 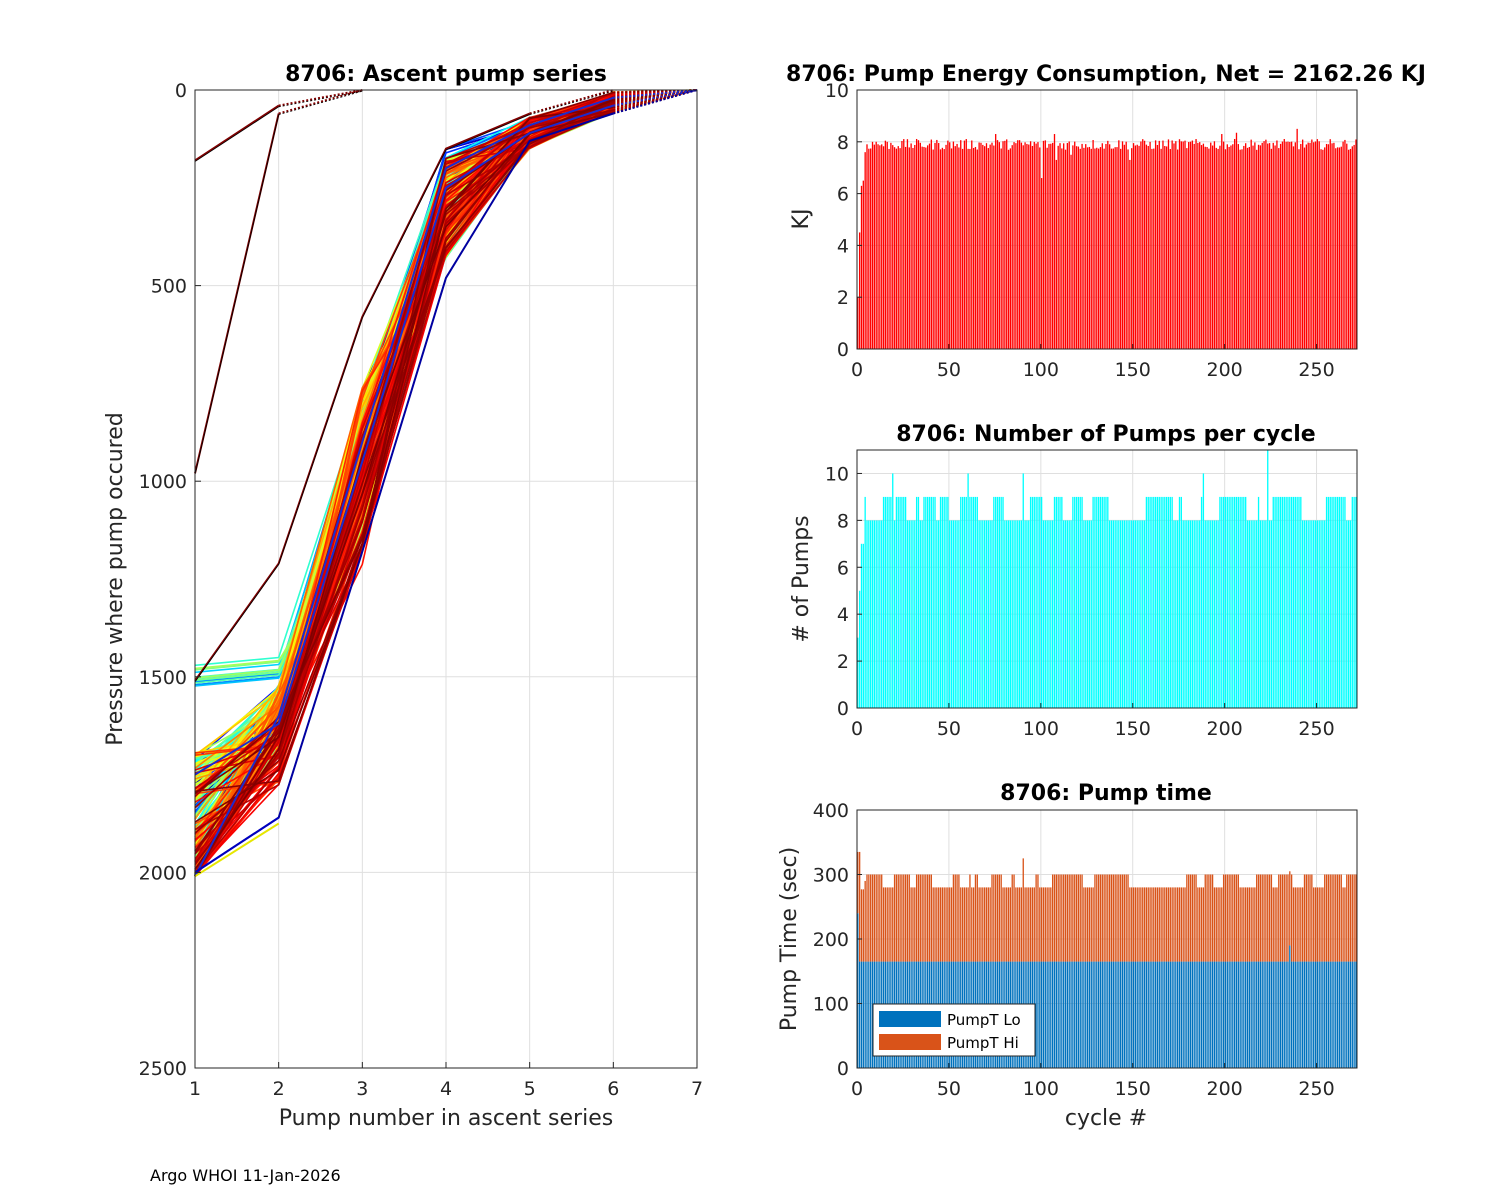 I want to click on x-tick-label: 3, so click(x=362, y=1089).